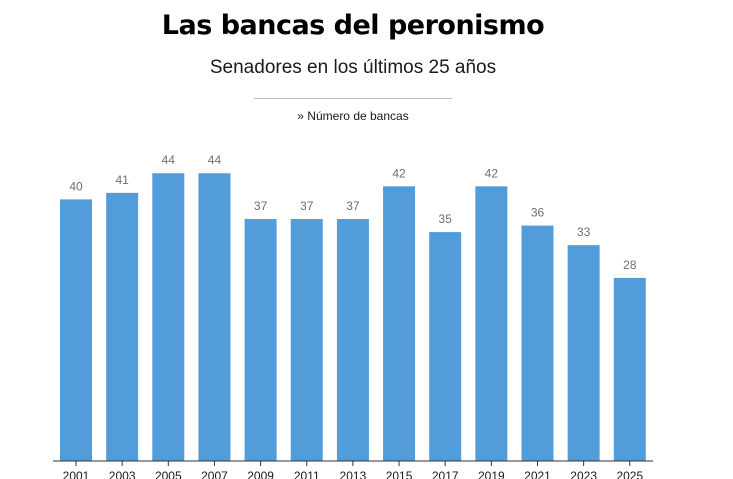 This screenshot has height=479, width=733. Describe the element at coordinates (122, 474) in the screenshot. I see `x-tick-label-2003: 2003` at that location.